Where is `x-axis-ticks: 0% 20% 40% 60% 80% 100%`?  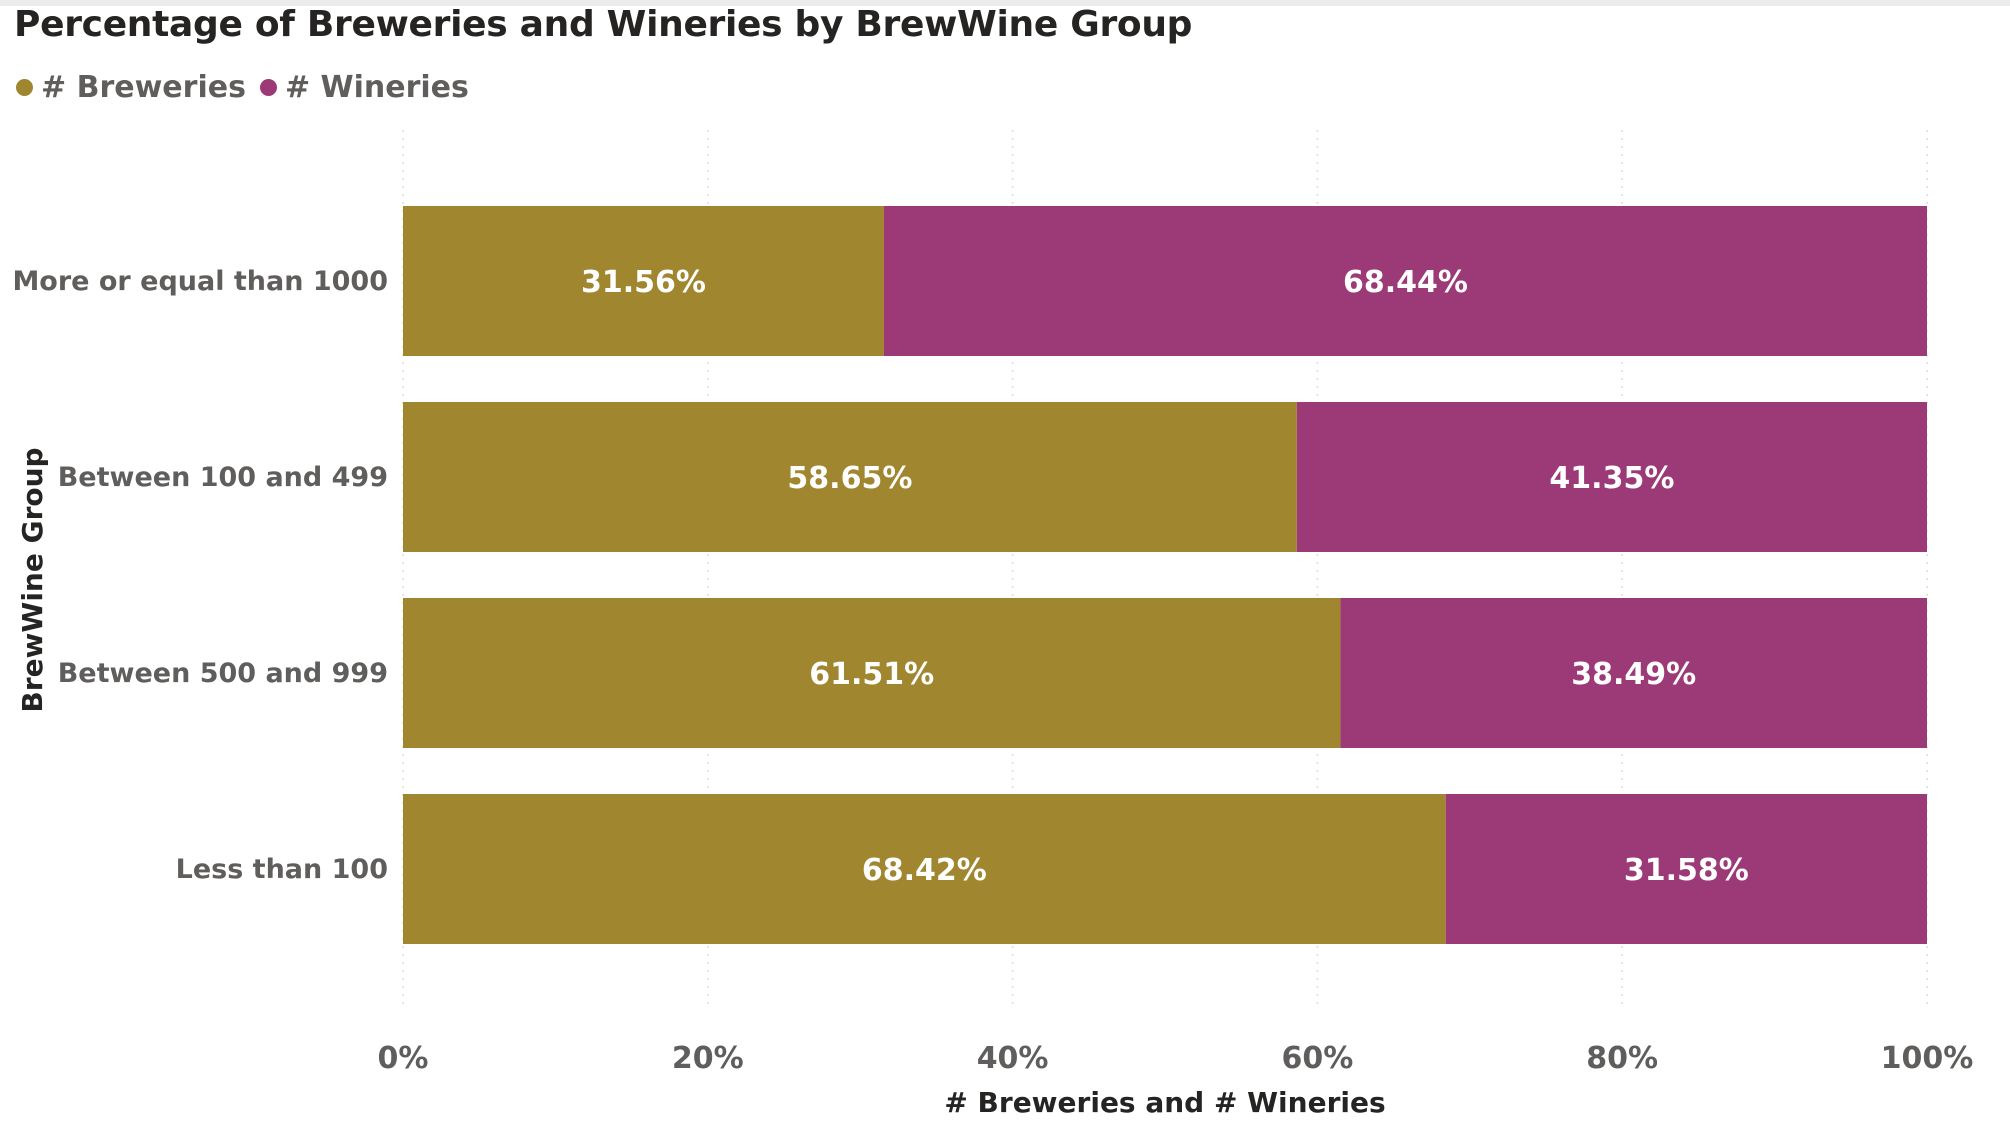
x-axis-ticks: 0% 20% 40% 60% 80% 100% is located at coordinates (1176, 1058).